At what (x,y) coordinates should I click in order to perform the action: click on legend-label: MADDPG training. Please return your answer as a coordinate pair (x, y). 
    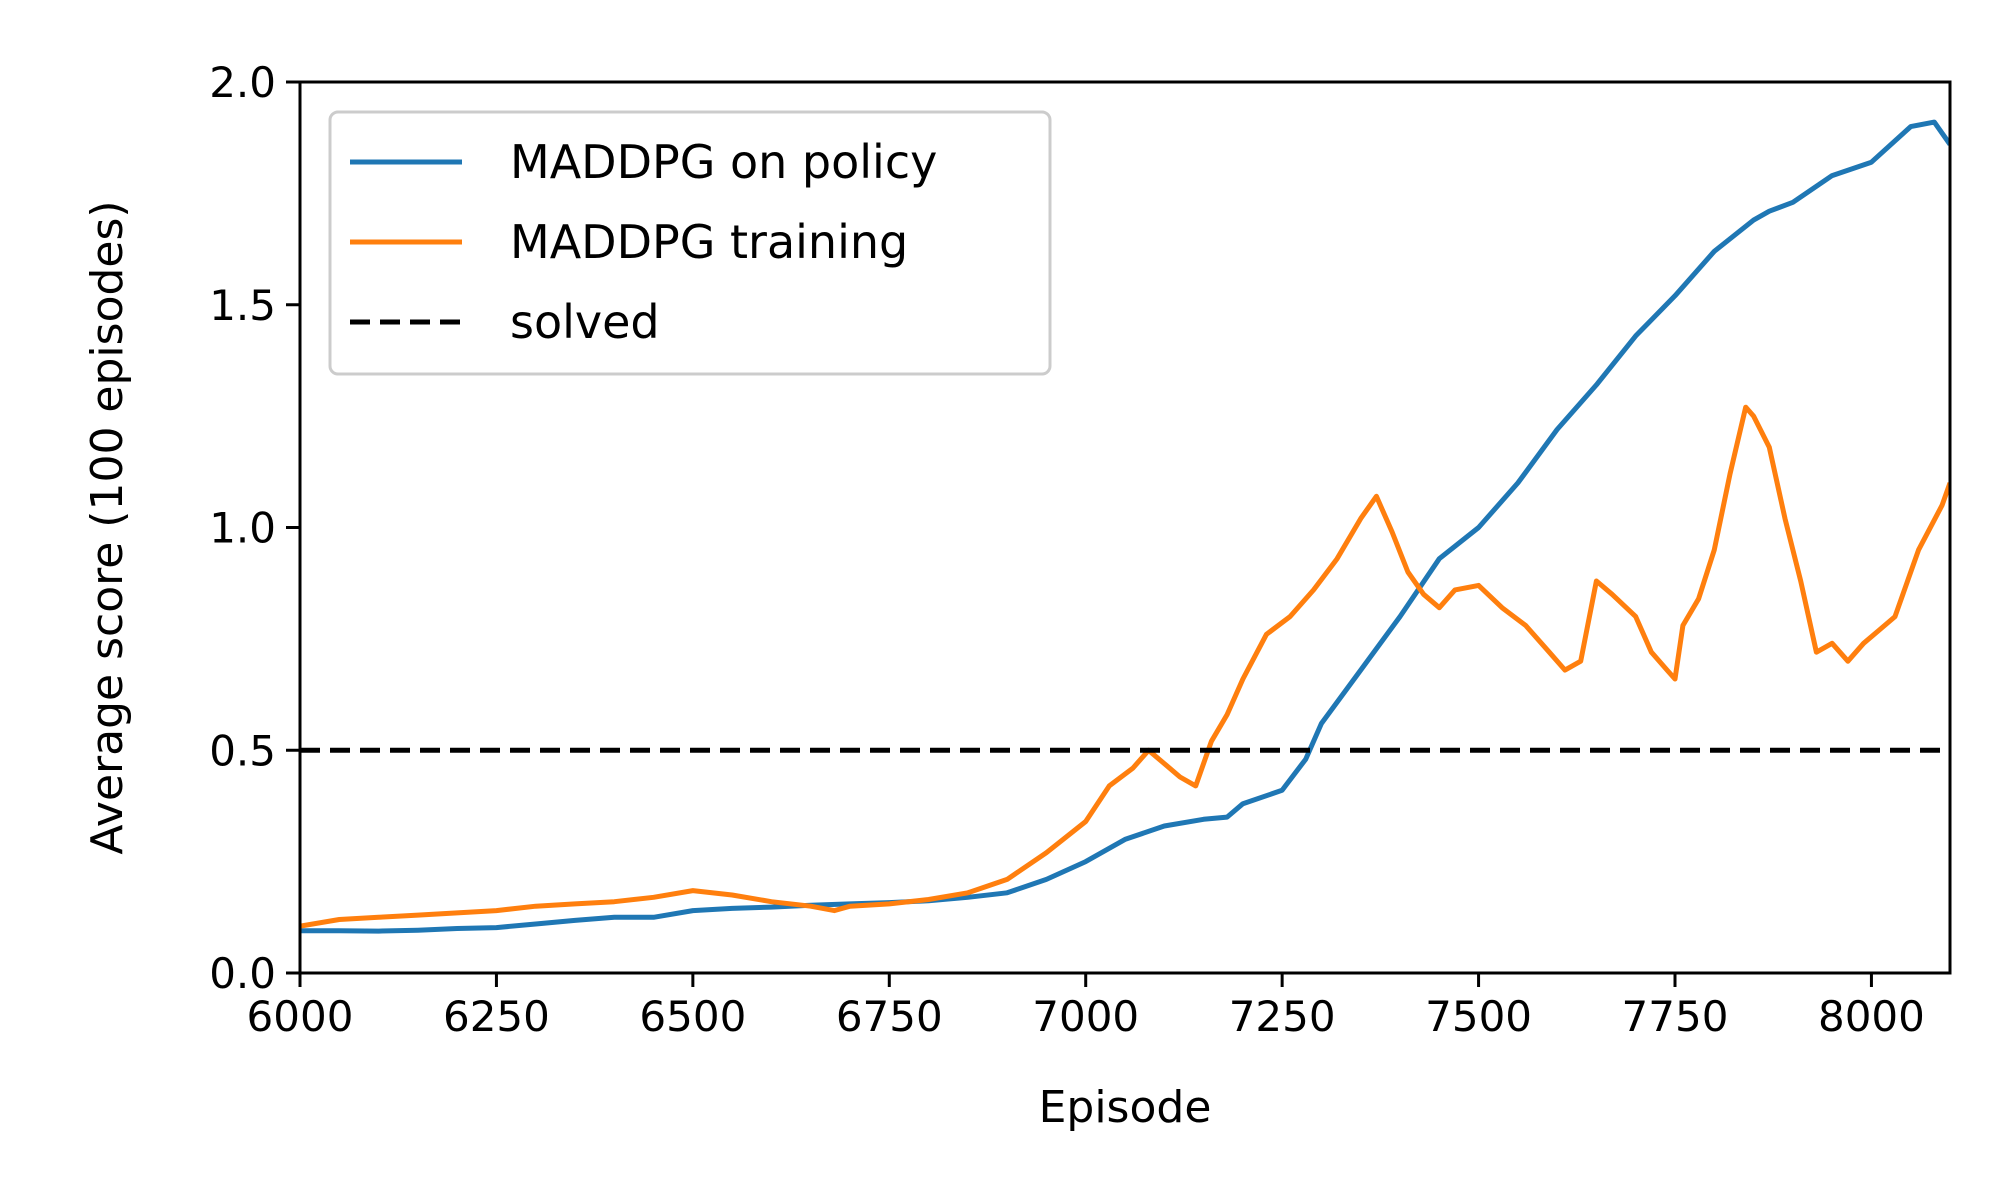
    Looking at the image, I should click on (709, 242).